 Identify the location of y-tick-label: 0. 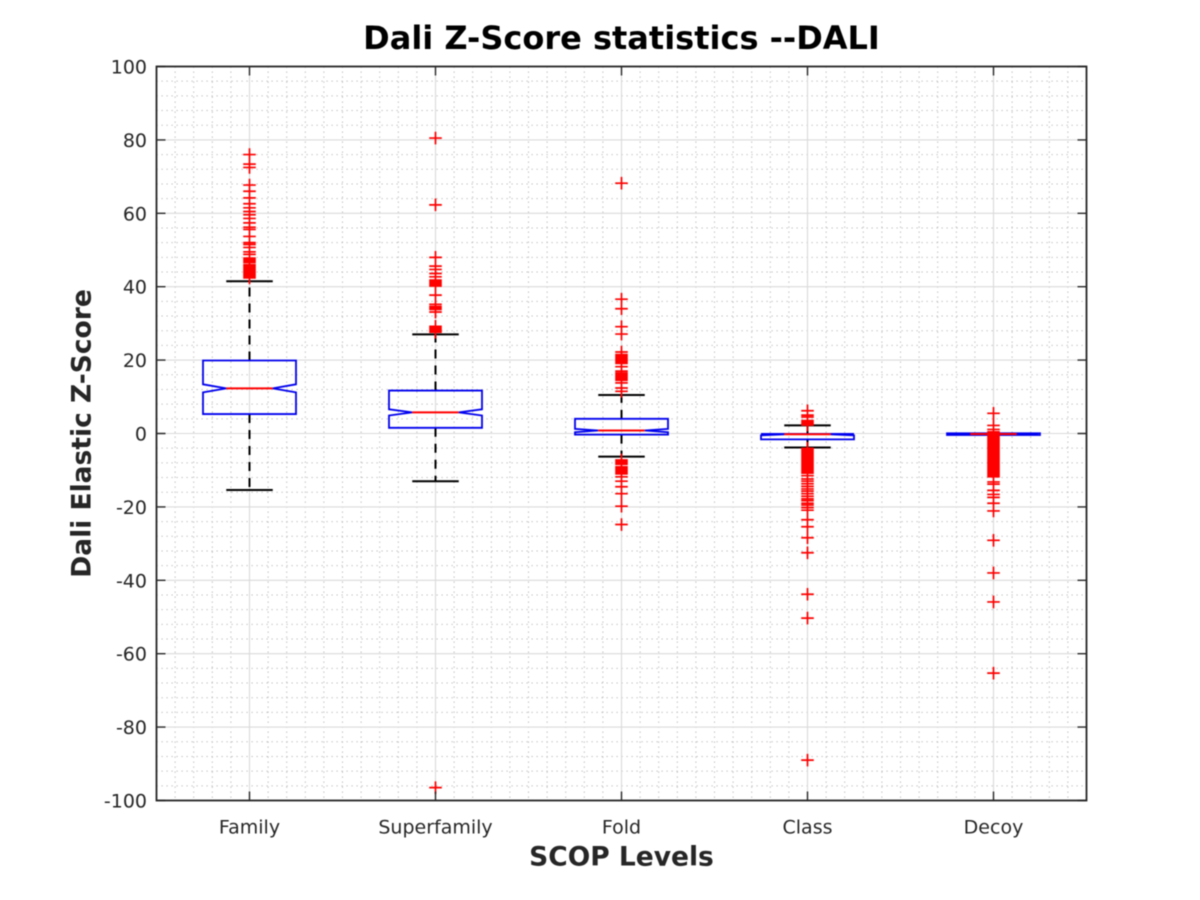
(141, 435).